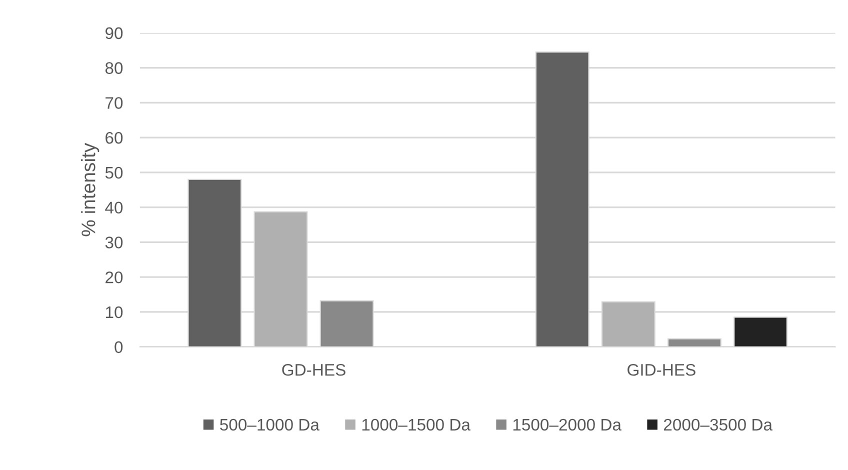 The image size is (848, 470). Describe the element at coordinates (416, 424) in the screenshot. I see `legend-label: 1000–1500 Da` at that location.